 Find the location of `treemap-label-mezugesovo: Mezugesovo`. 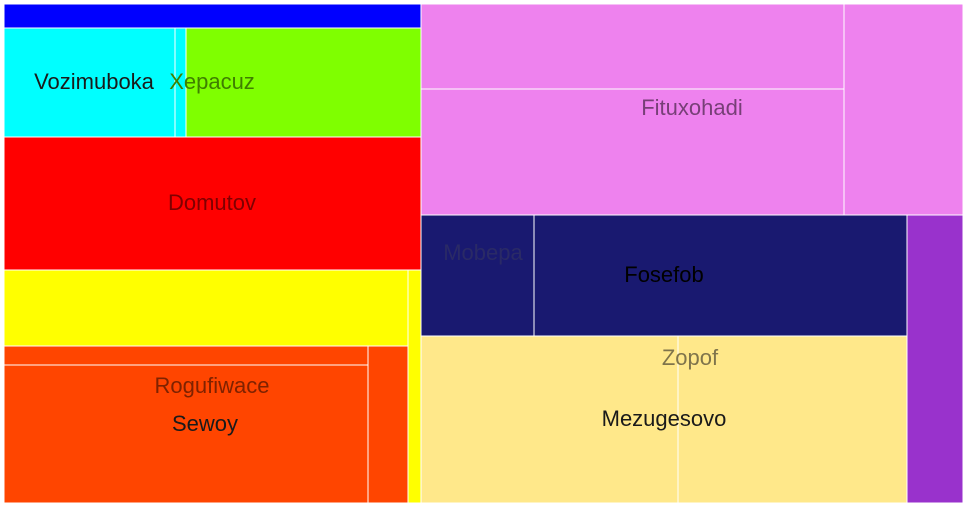

treemap-label-mezugesovo: Mezugesovo is located at coordinates (664, 418).